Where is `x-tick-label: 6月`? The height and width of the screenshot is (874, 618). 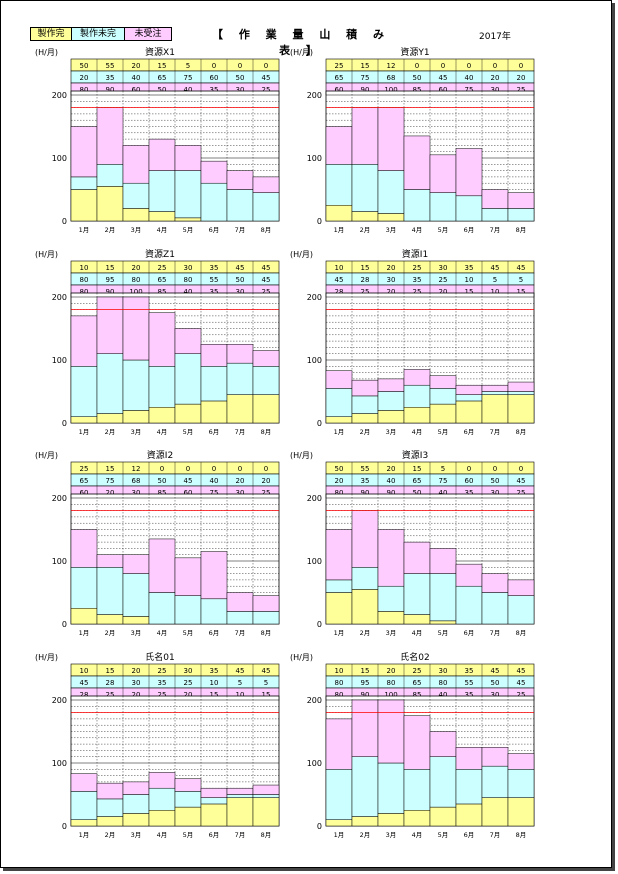
x-tick-label: 6月 is located at coordinates (469, 432).